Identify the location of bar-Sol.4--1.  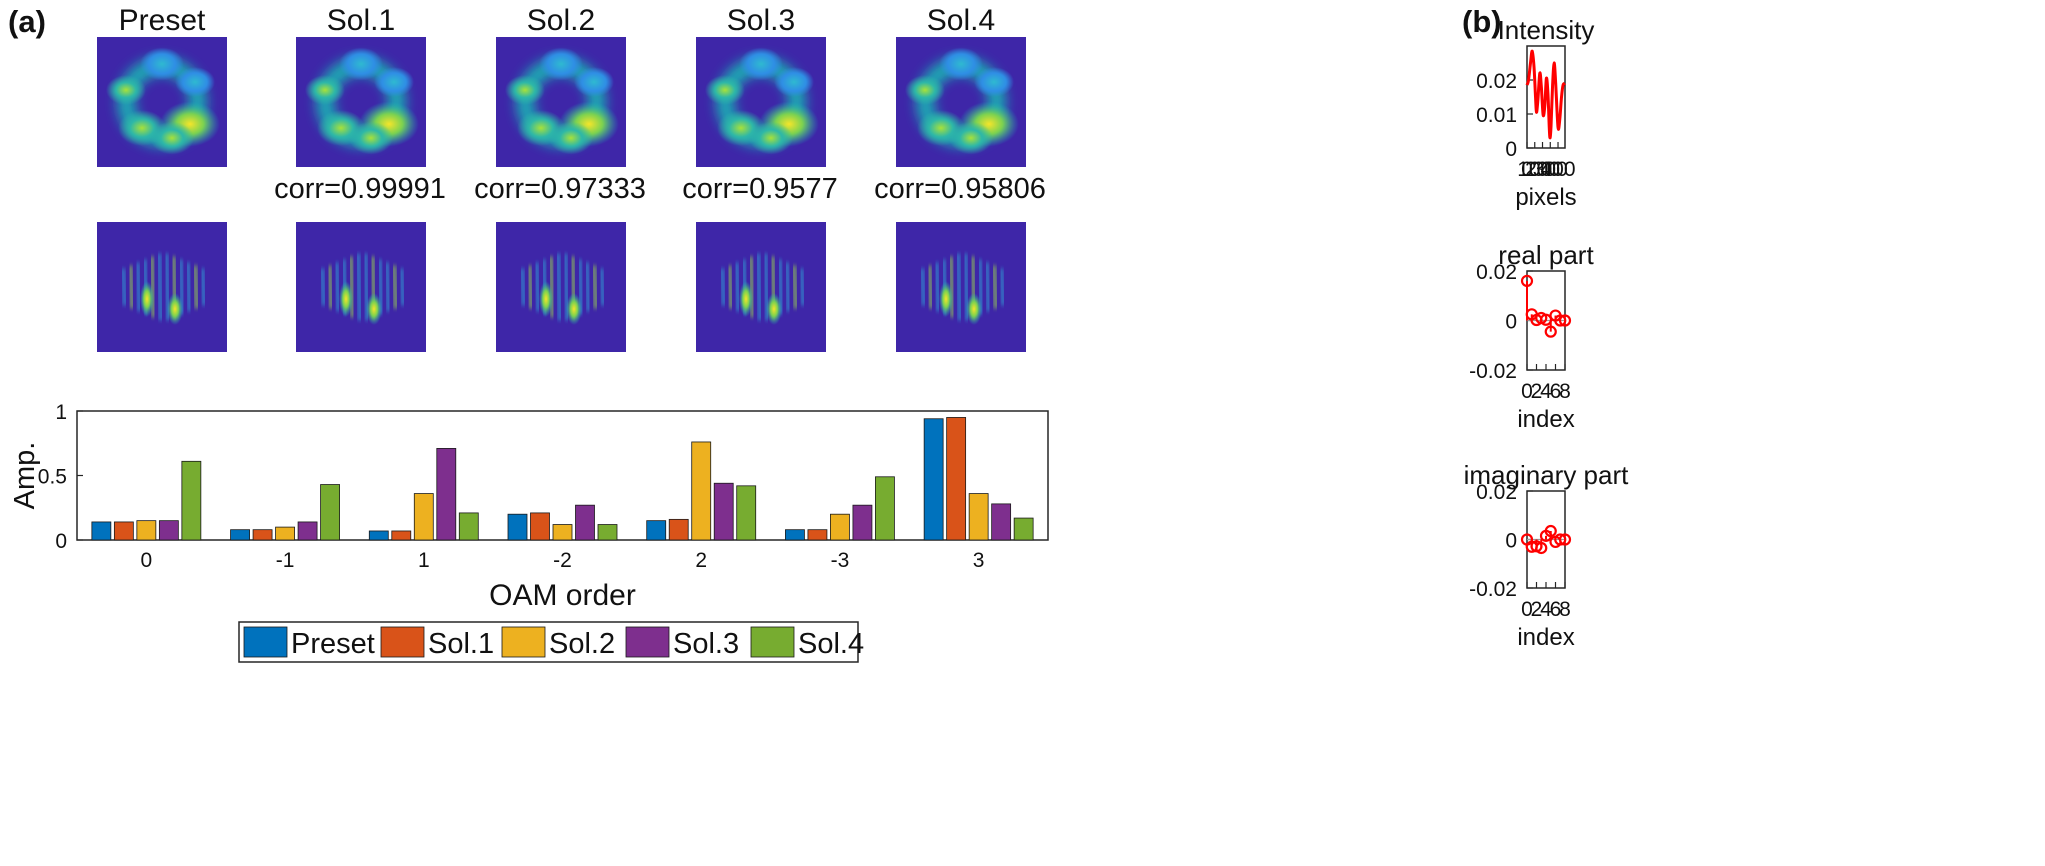
(330, 512).